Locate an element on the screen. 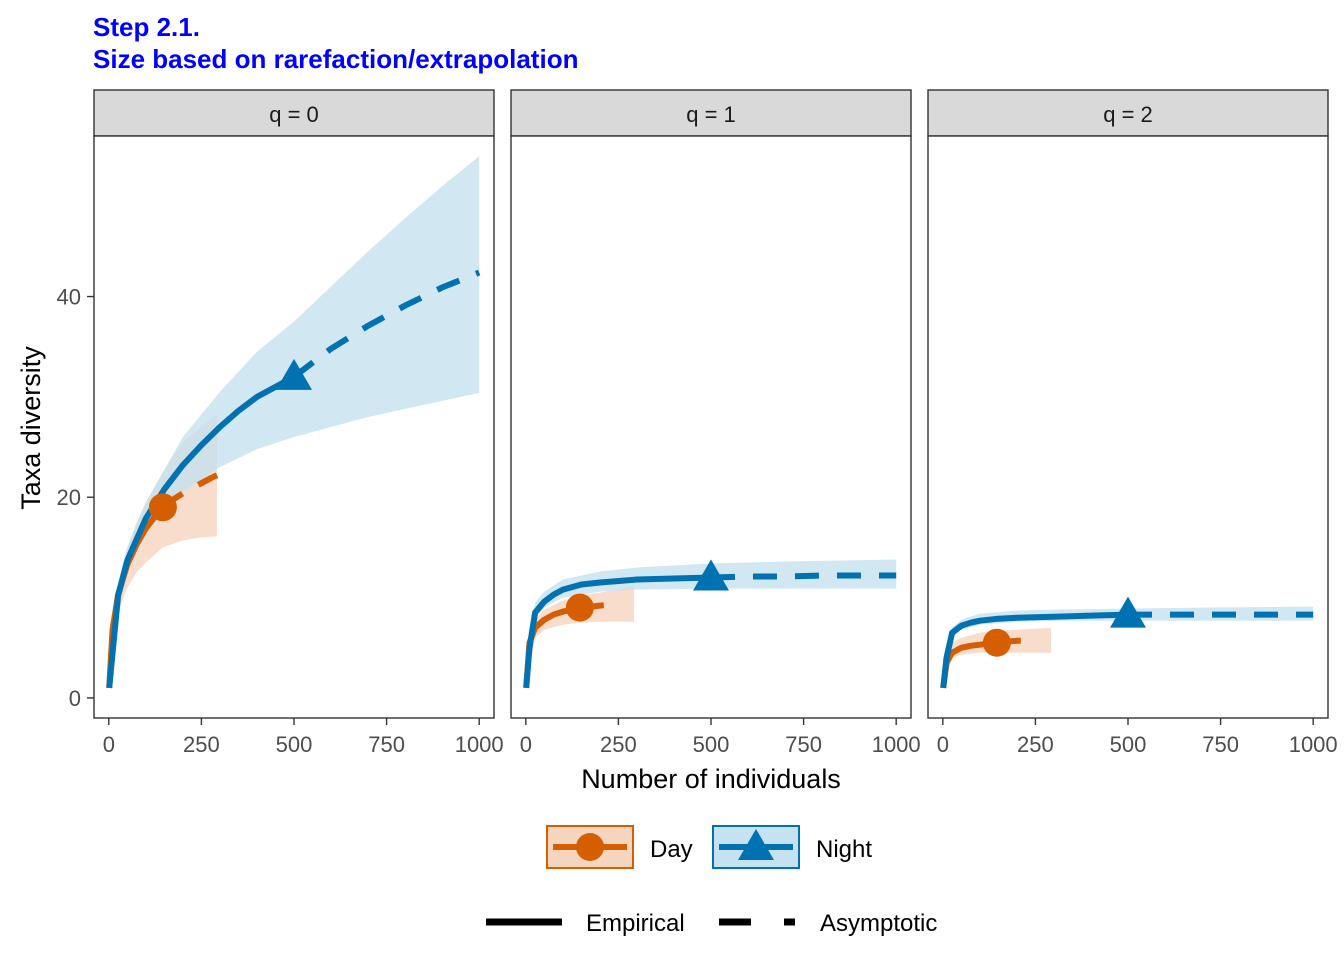 The height and width of the screenshot is (960, 1344). facet-strip-label: q = 1 is located at coordinates (711, 114).